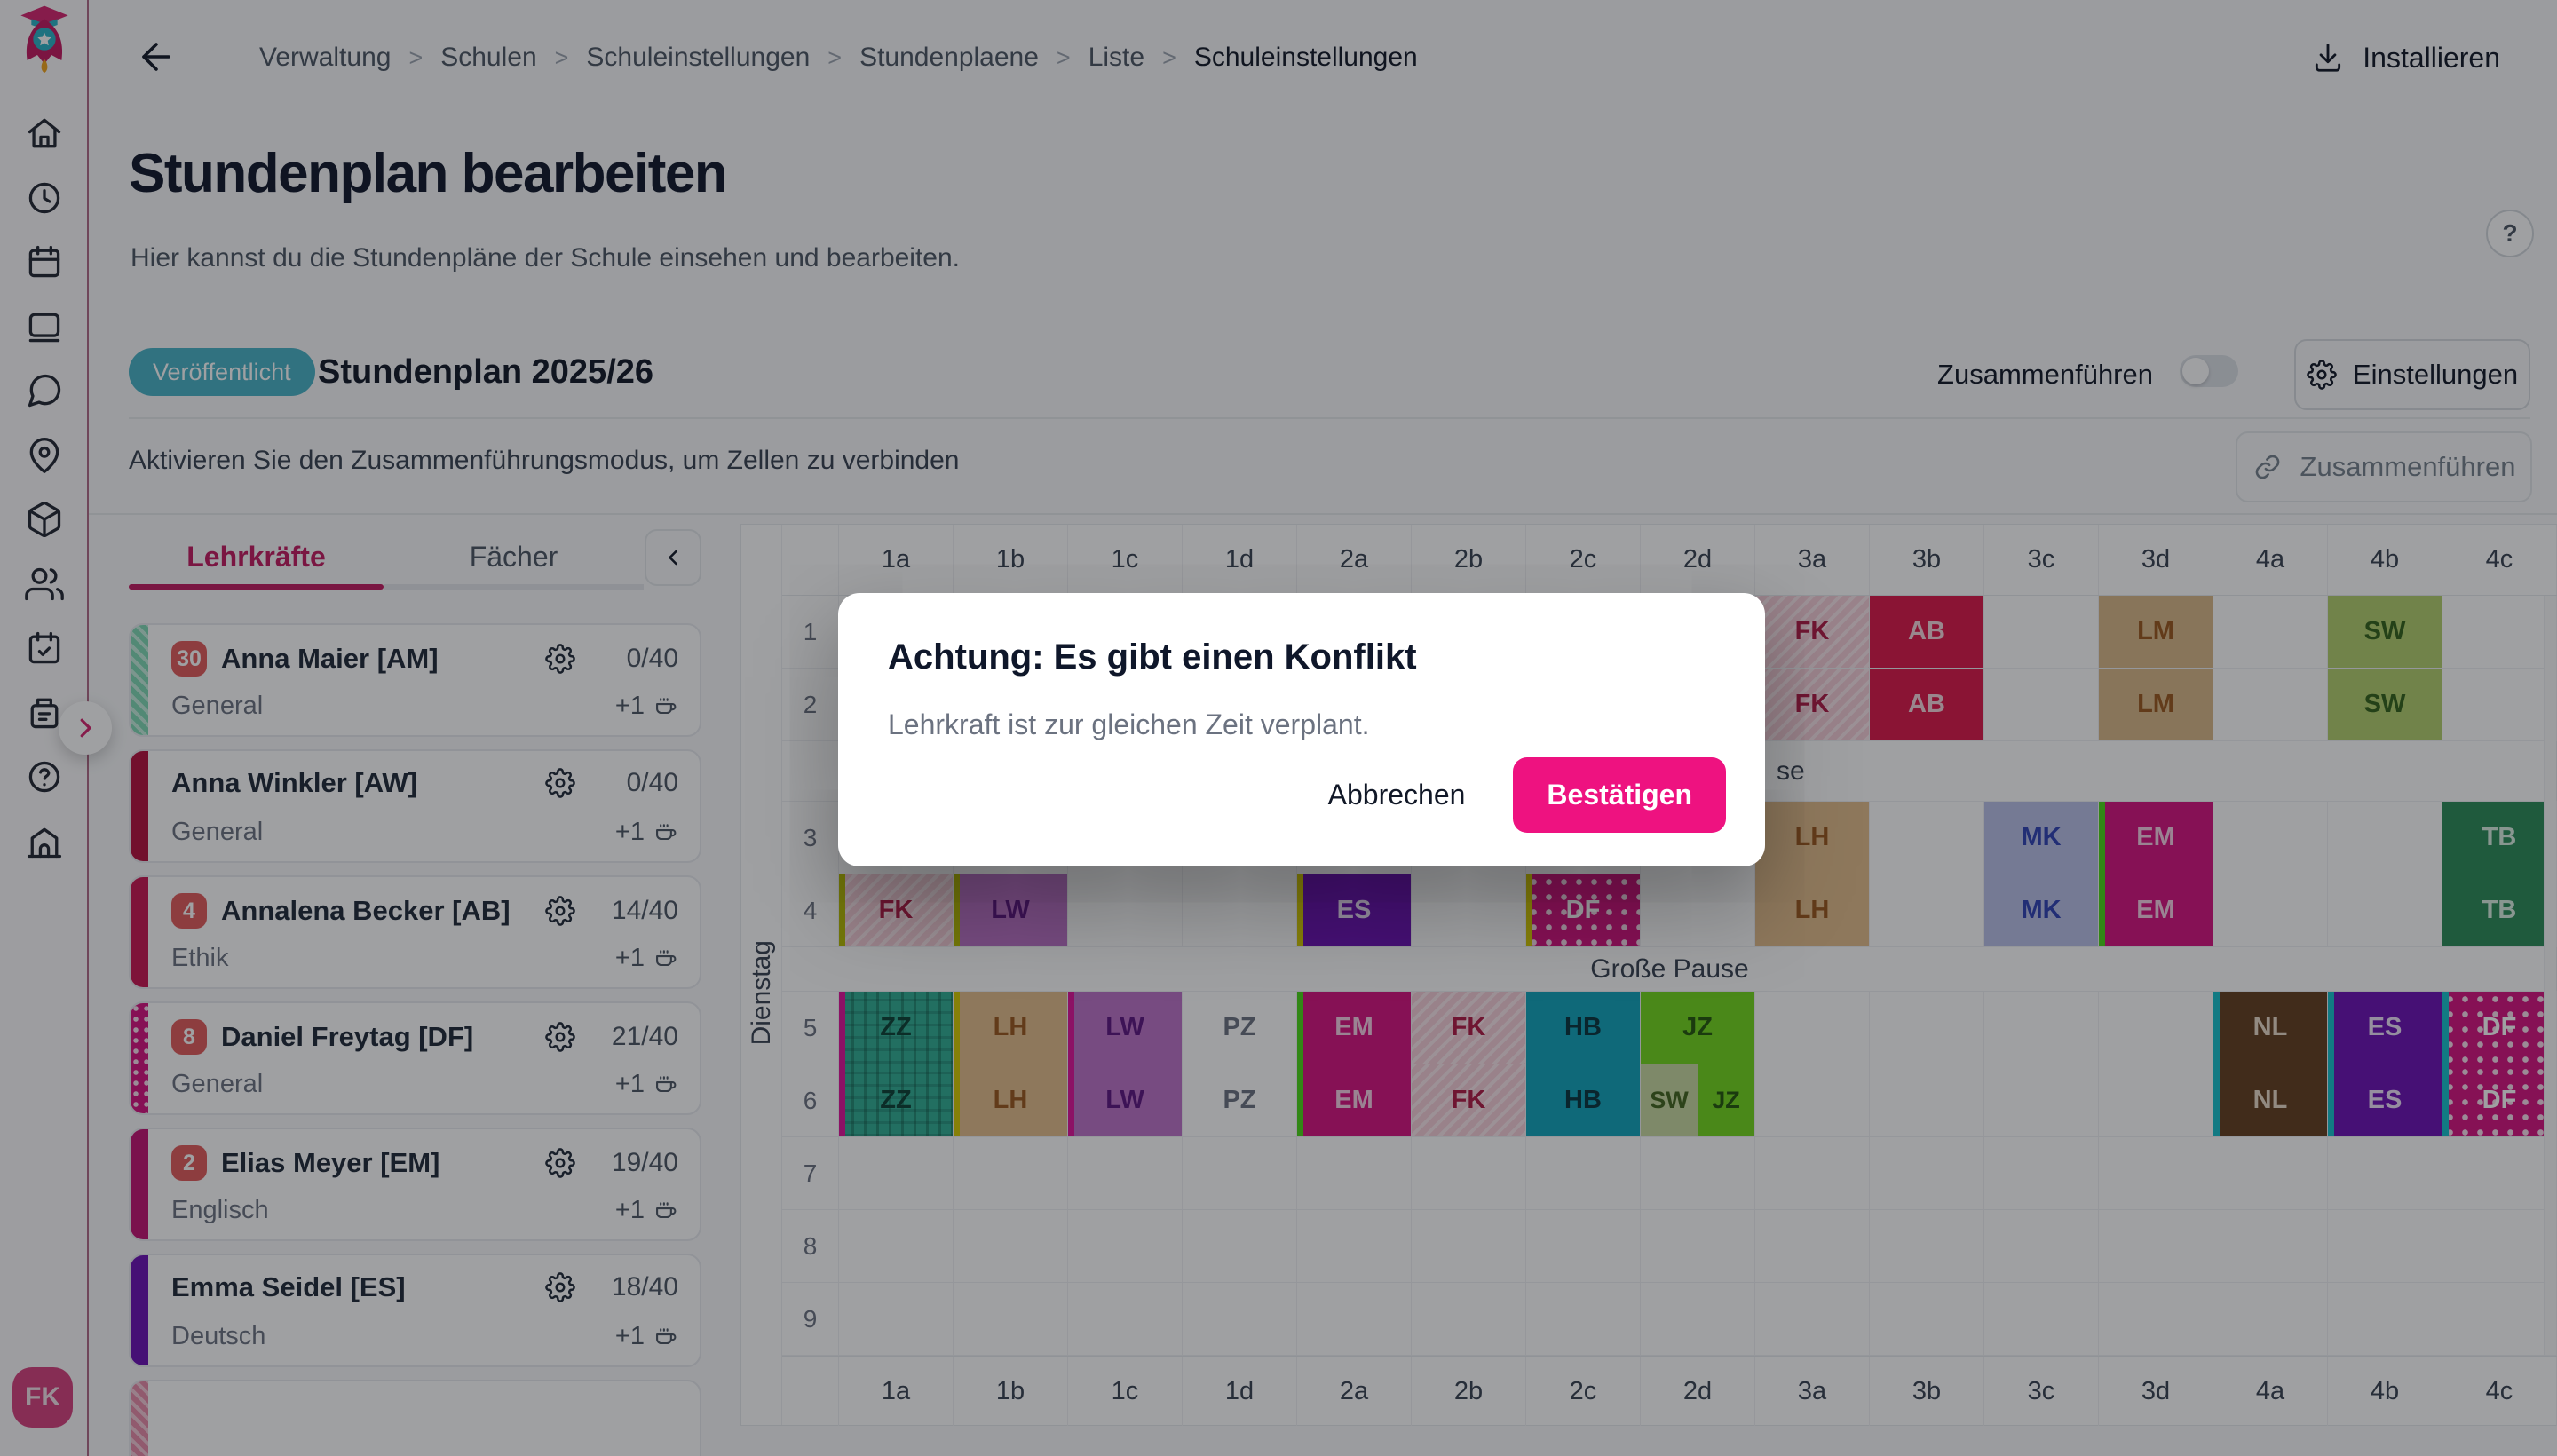 Image resolution: width=2557 pixels, height=1456 pixels. I want to click on app-logo-icon, so click(44, 43).